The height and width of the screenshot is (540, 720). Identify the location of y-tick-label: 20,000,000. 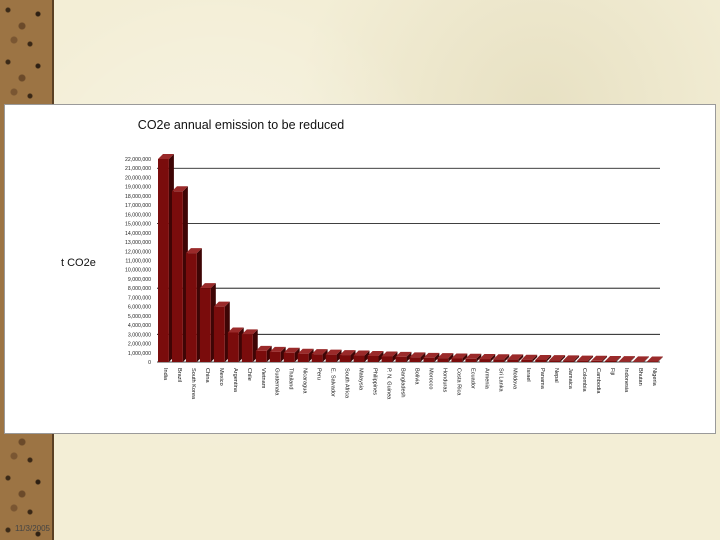
(138, 178).